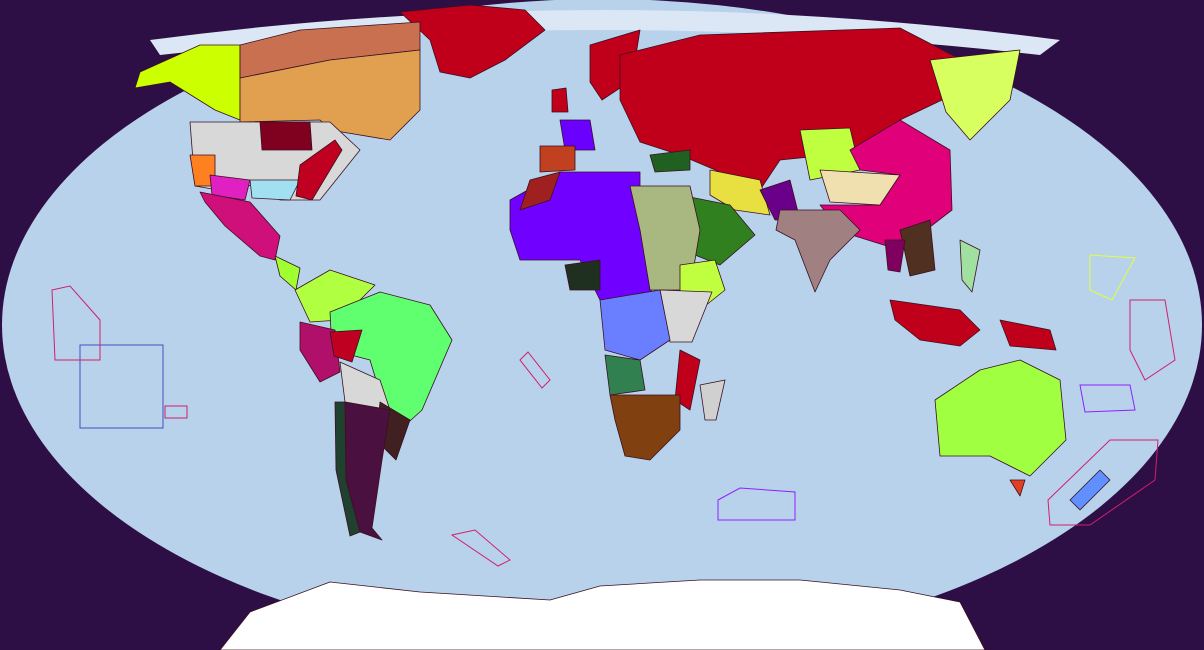 The width and height of the screenshot is (1204, 650). I want to click on region-tasmania, so click(1017, 488).